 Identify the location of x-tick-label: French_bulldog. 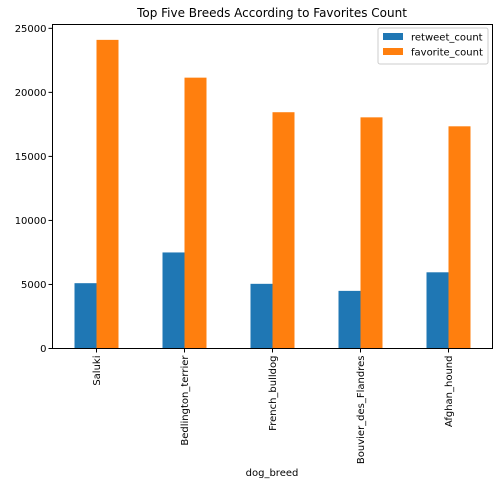
(273, 393).